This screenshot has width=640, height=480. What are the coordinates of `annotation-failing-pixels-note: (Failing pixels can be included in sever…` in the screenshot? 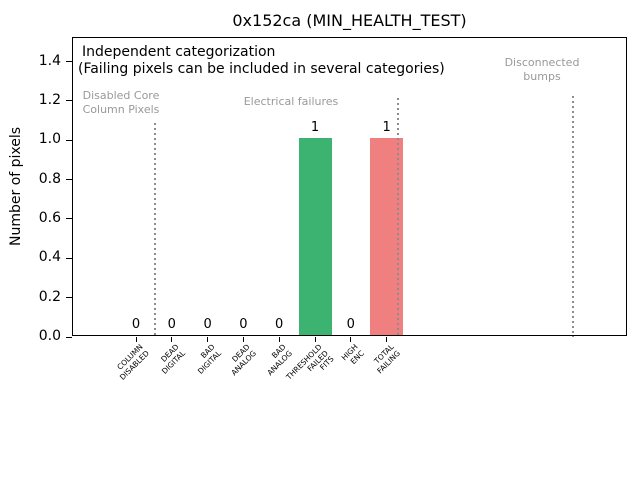 It's located at (261, 69).